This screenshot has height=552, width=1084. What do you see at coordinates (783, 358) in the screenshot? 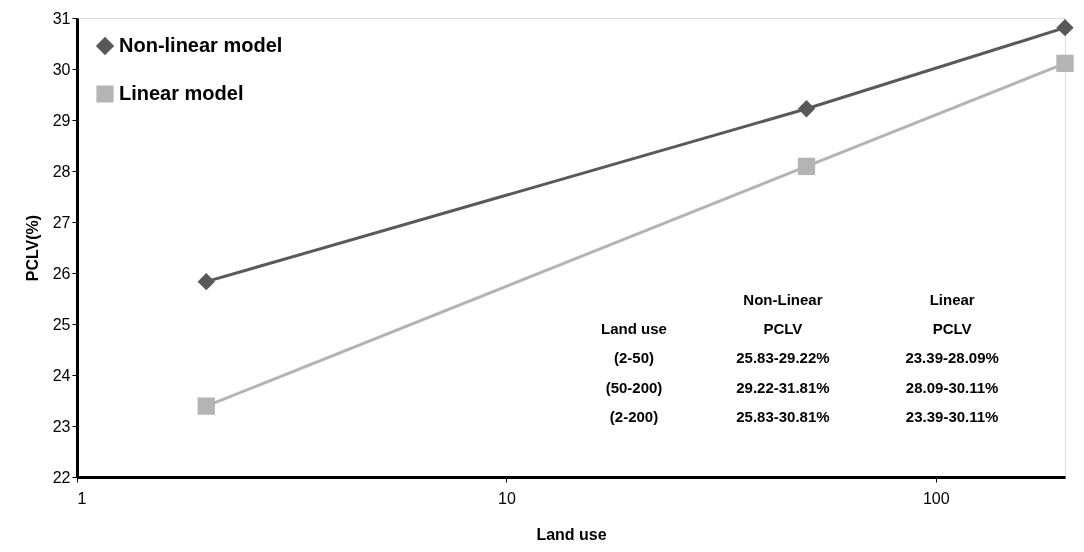
I see `annotation: 25.83-29.22%` at bounding box center [783, 358].